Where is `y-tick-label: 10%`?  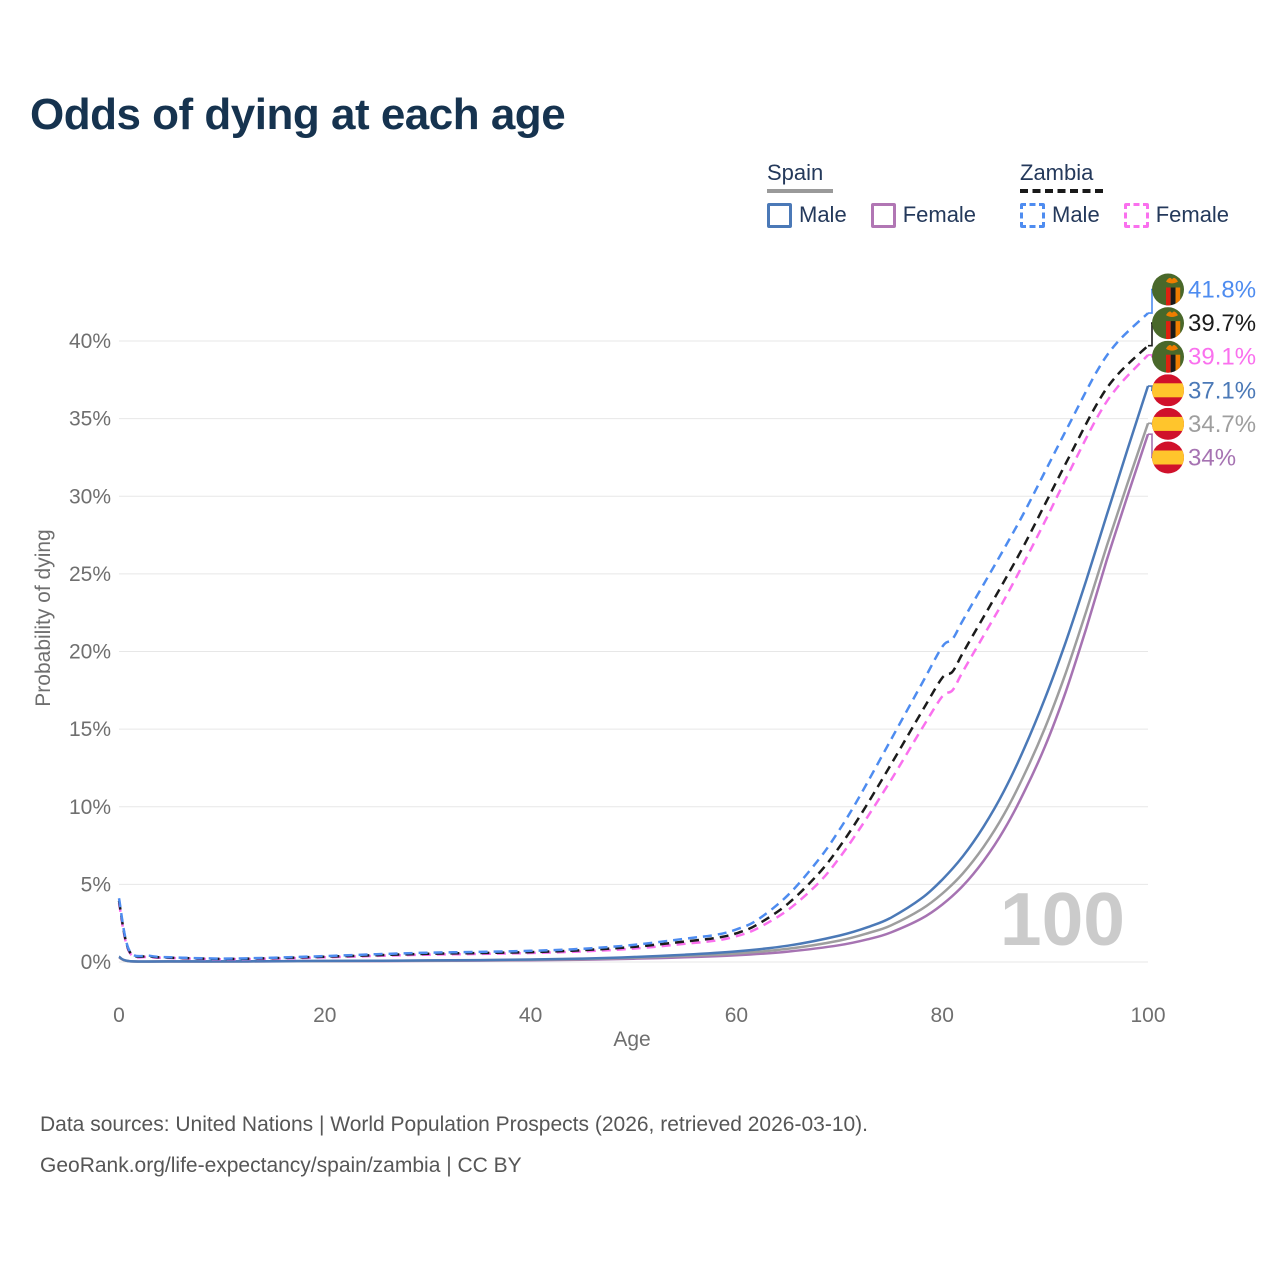 y-tick-label: 10% is located at coordinates (90, 807).